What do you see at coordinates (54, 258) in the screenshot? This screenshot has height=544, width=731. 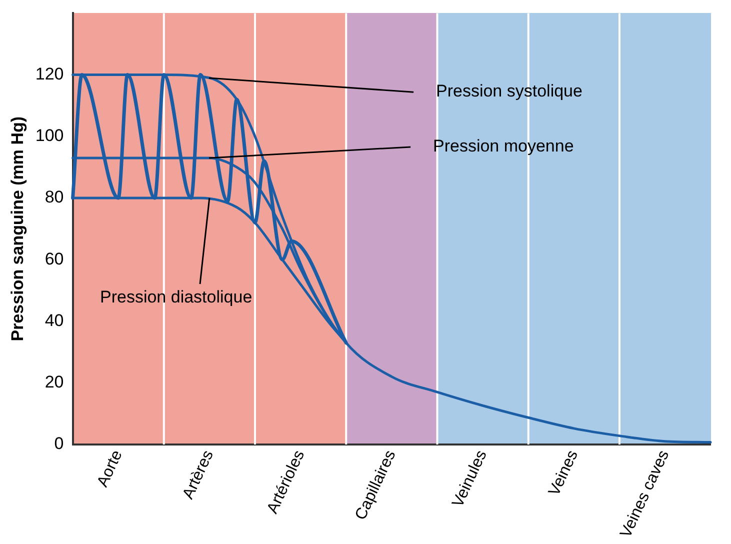 I see `y-tick-label: 60` at bounding box center [54, 258].